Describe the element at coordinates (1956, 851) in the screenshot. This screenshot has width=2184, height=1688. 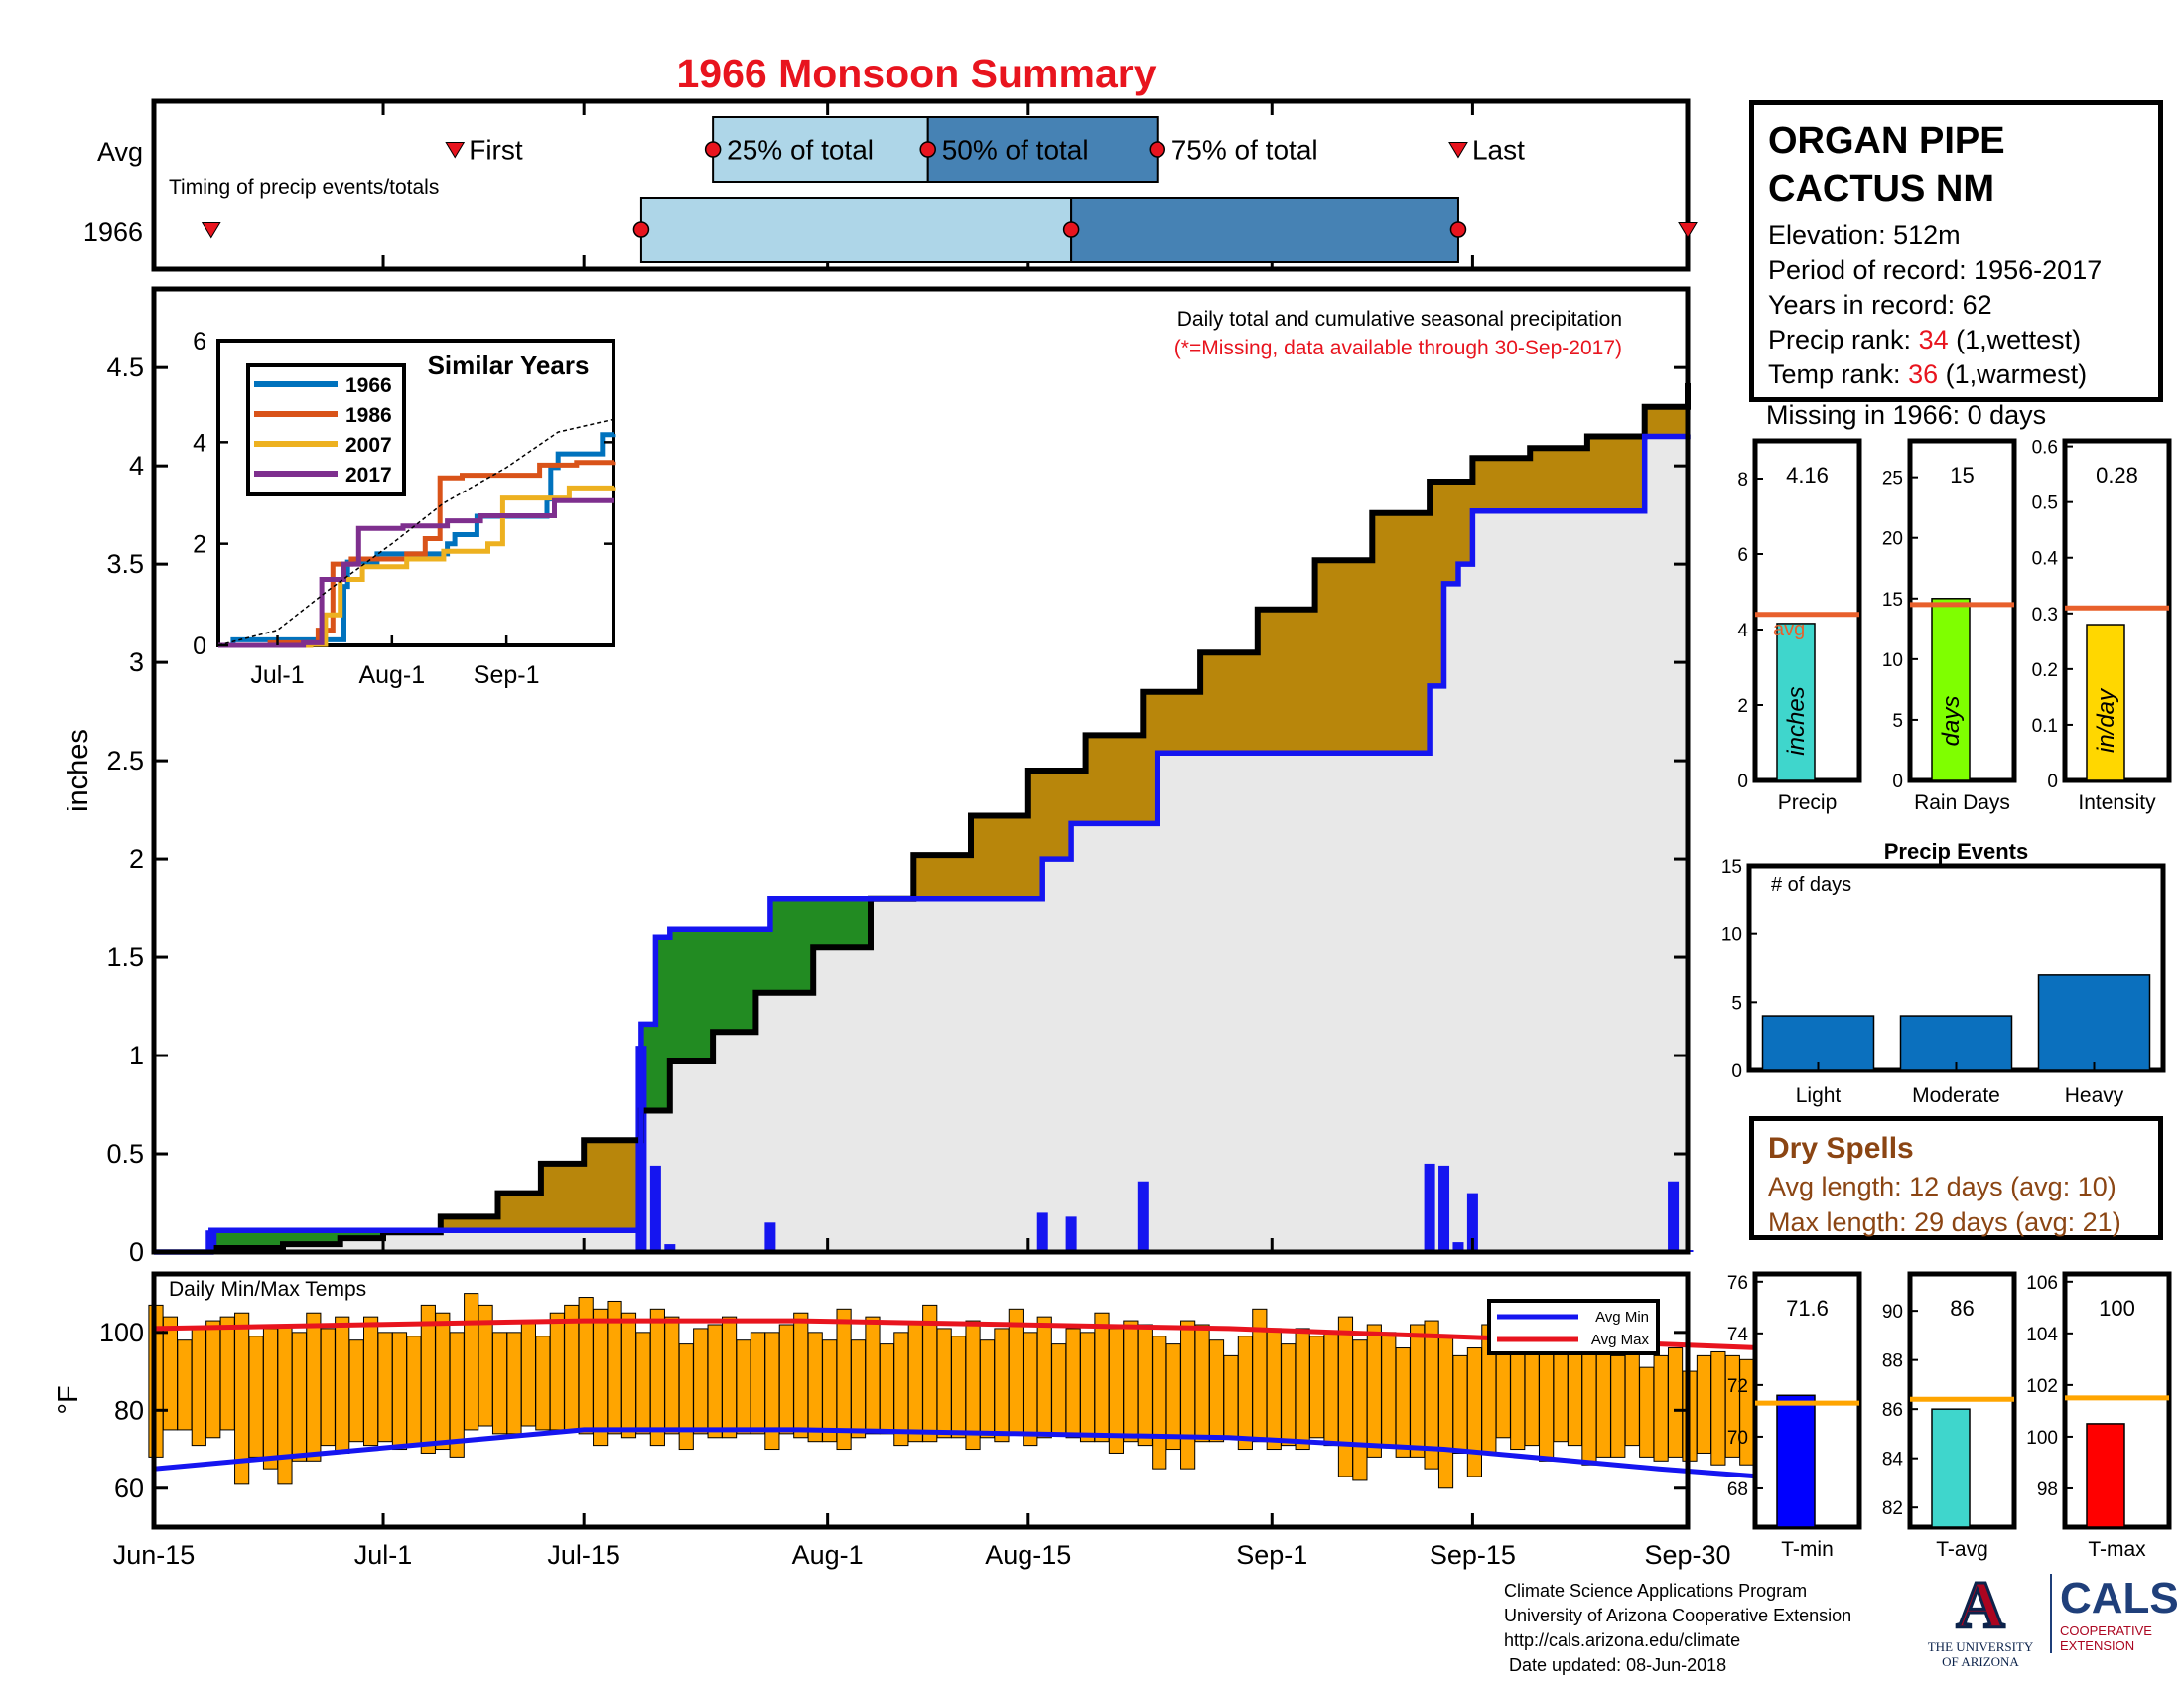
I see `events-title: Precip Events` at that location.